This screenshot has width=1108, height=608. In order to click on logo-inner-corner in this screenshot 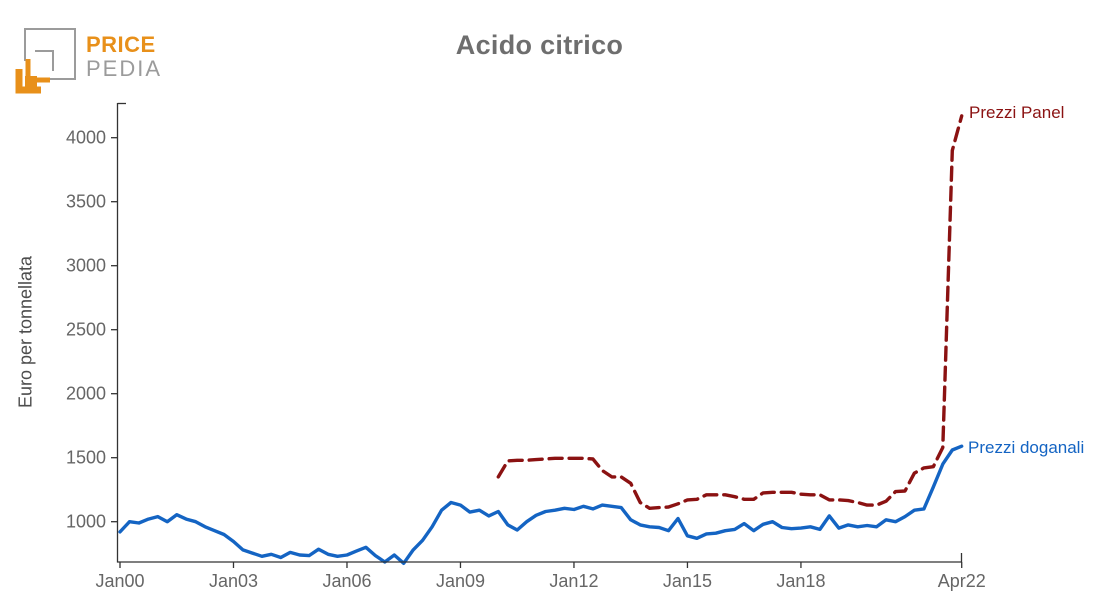, I will do `click(44, 60)`.